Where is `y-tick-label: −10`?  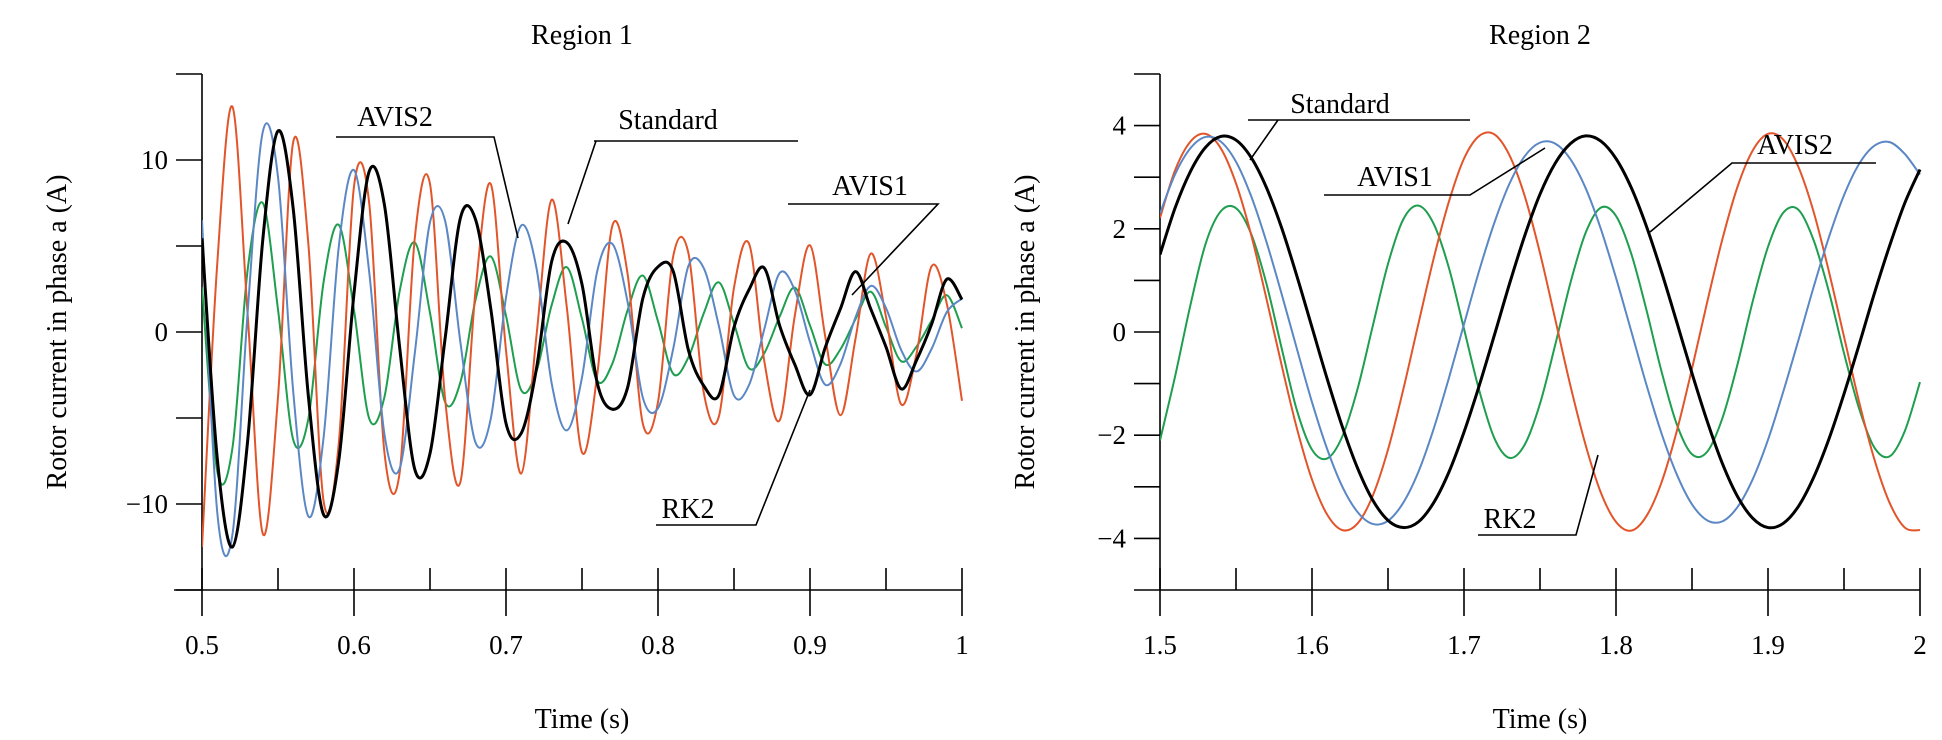 y-tick-label: −10 is located at coordinates (147, 504).